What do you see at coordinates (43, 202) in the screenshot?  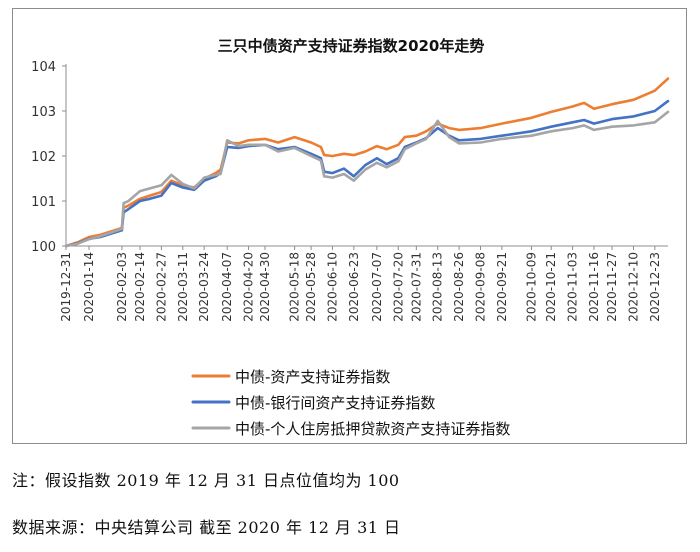 I see `y-tick-label: 101` at bounding box center [43, 202].